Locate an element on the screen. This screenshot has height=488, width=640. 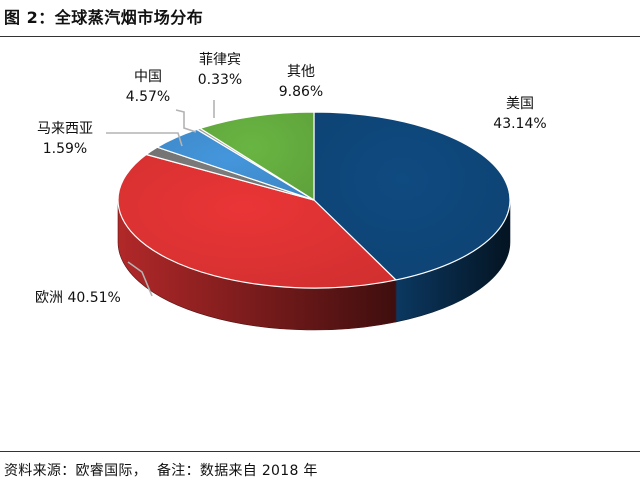
data-note: 备注：数据来自 2018 年 is located at coordinates (237, 471).